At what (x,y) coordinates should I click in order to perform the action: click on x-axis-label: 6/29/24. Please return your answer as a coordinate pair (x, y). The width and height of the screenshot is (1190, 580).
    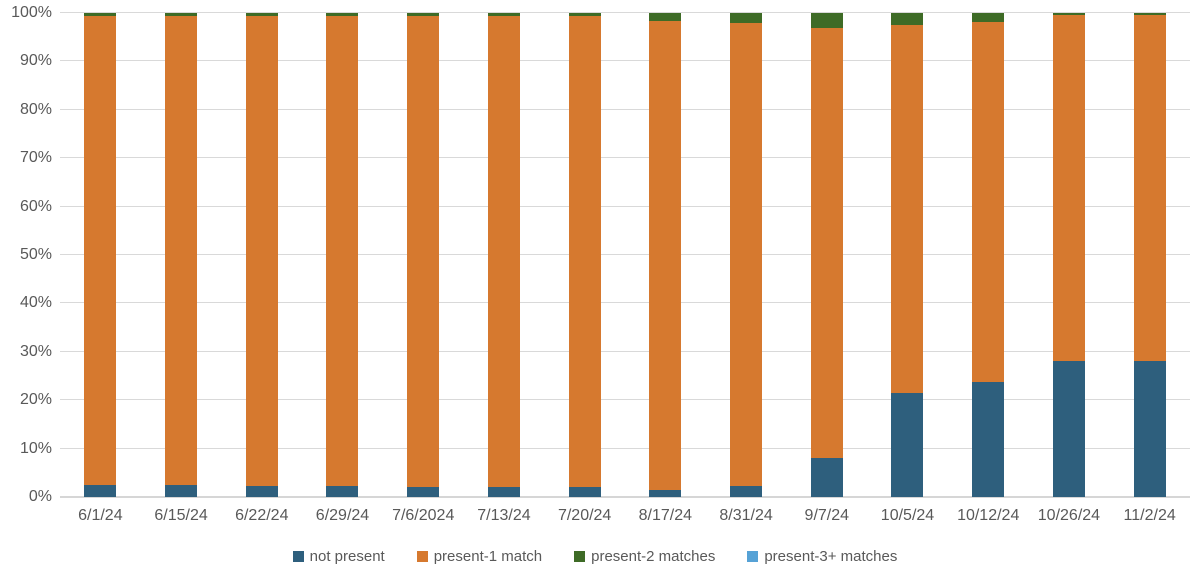
    Looking at the image, I should click on (342, 515).